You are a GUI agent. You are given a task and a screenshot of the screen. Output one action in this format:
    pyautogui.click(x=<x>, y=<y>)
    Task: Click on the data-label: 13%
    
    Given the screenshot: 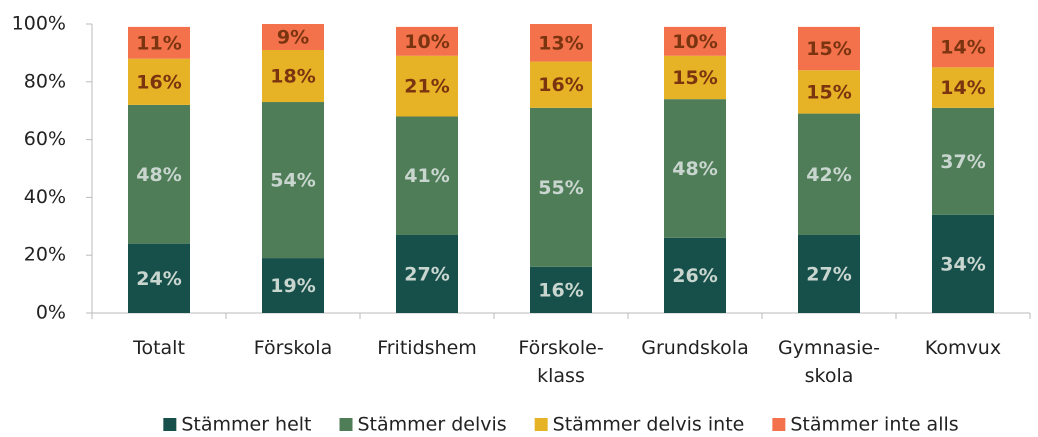 What is the action you would take?
    pyautogui.click(x=560, y=43)
    